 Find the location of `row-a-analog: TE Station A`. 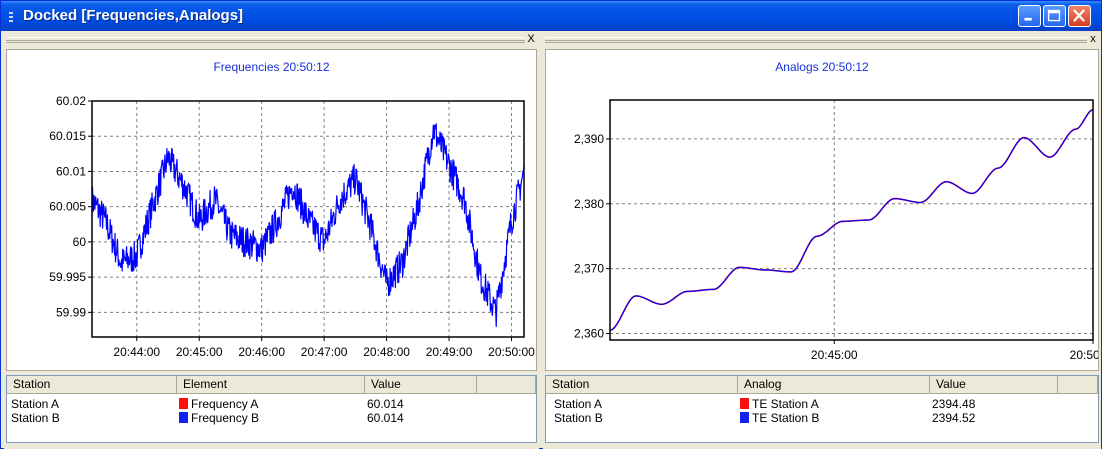

row-a-analog: TE Station A is located at coordinates (779, 404).